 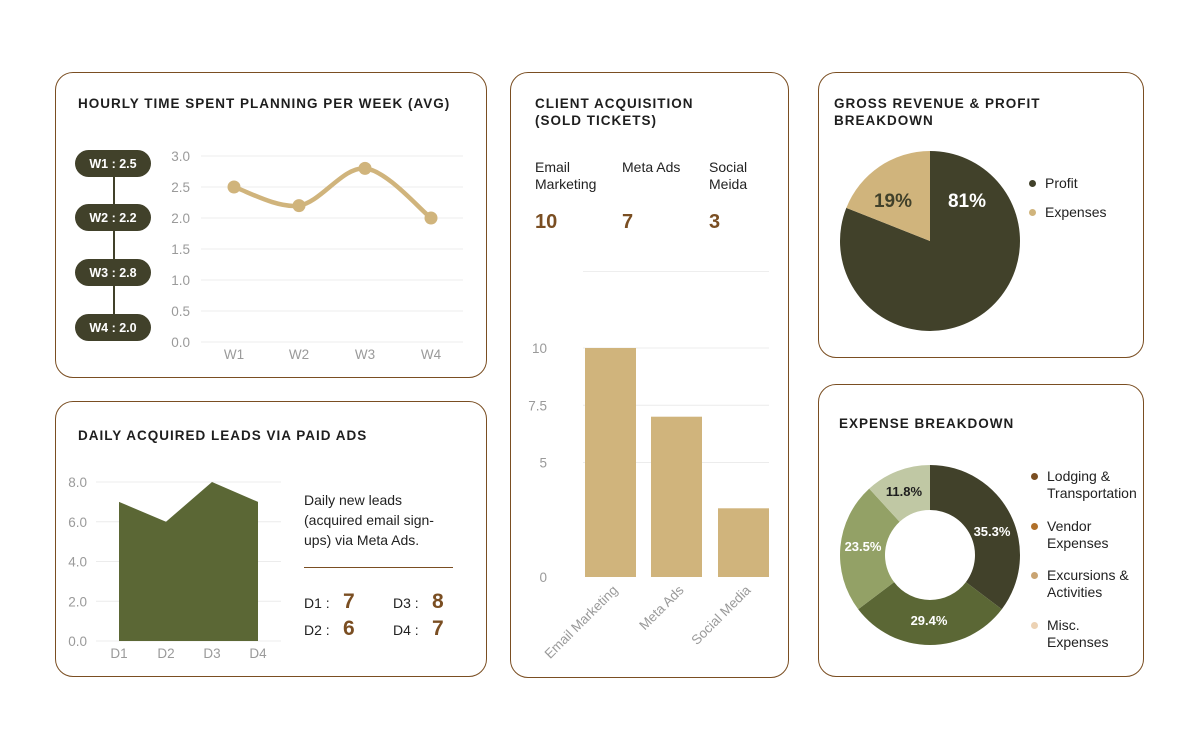 I want to click on legend-label: Expenses, so click(x=1076, y=212).